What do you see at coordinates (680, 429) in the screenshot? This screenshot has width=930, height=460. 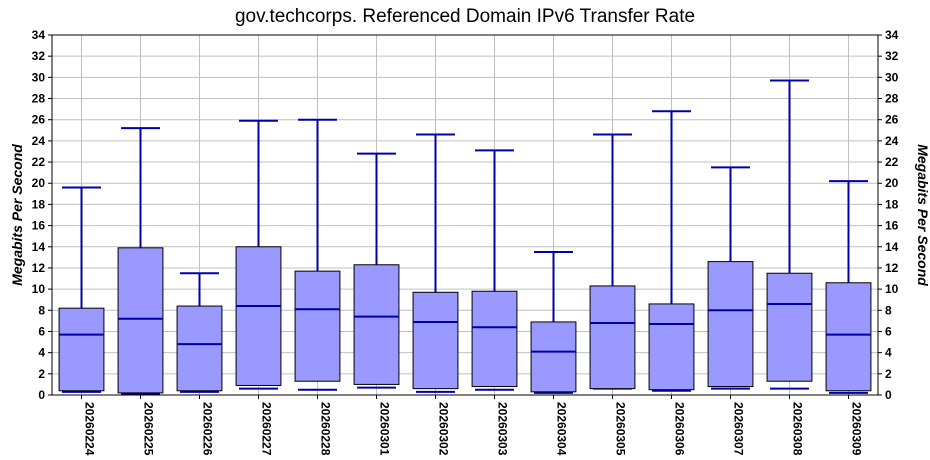 I see `x-tick-label: 20260306` at bounding box center [680, 429].